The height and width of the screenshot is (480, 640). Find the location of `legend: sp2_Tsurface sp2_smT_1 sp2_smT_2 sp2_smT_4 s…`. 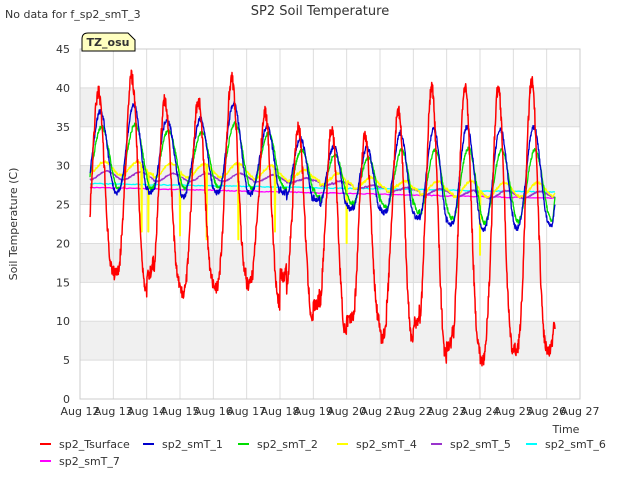

legend: sp2_Tsurface sp2_smT_1 sp2_smT_2 sp2_smT_4 s… is located at coordinates (323, 453).